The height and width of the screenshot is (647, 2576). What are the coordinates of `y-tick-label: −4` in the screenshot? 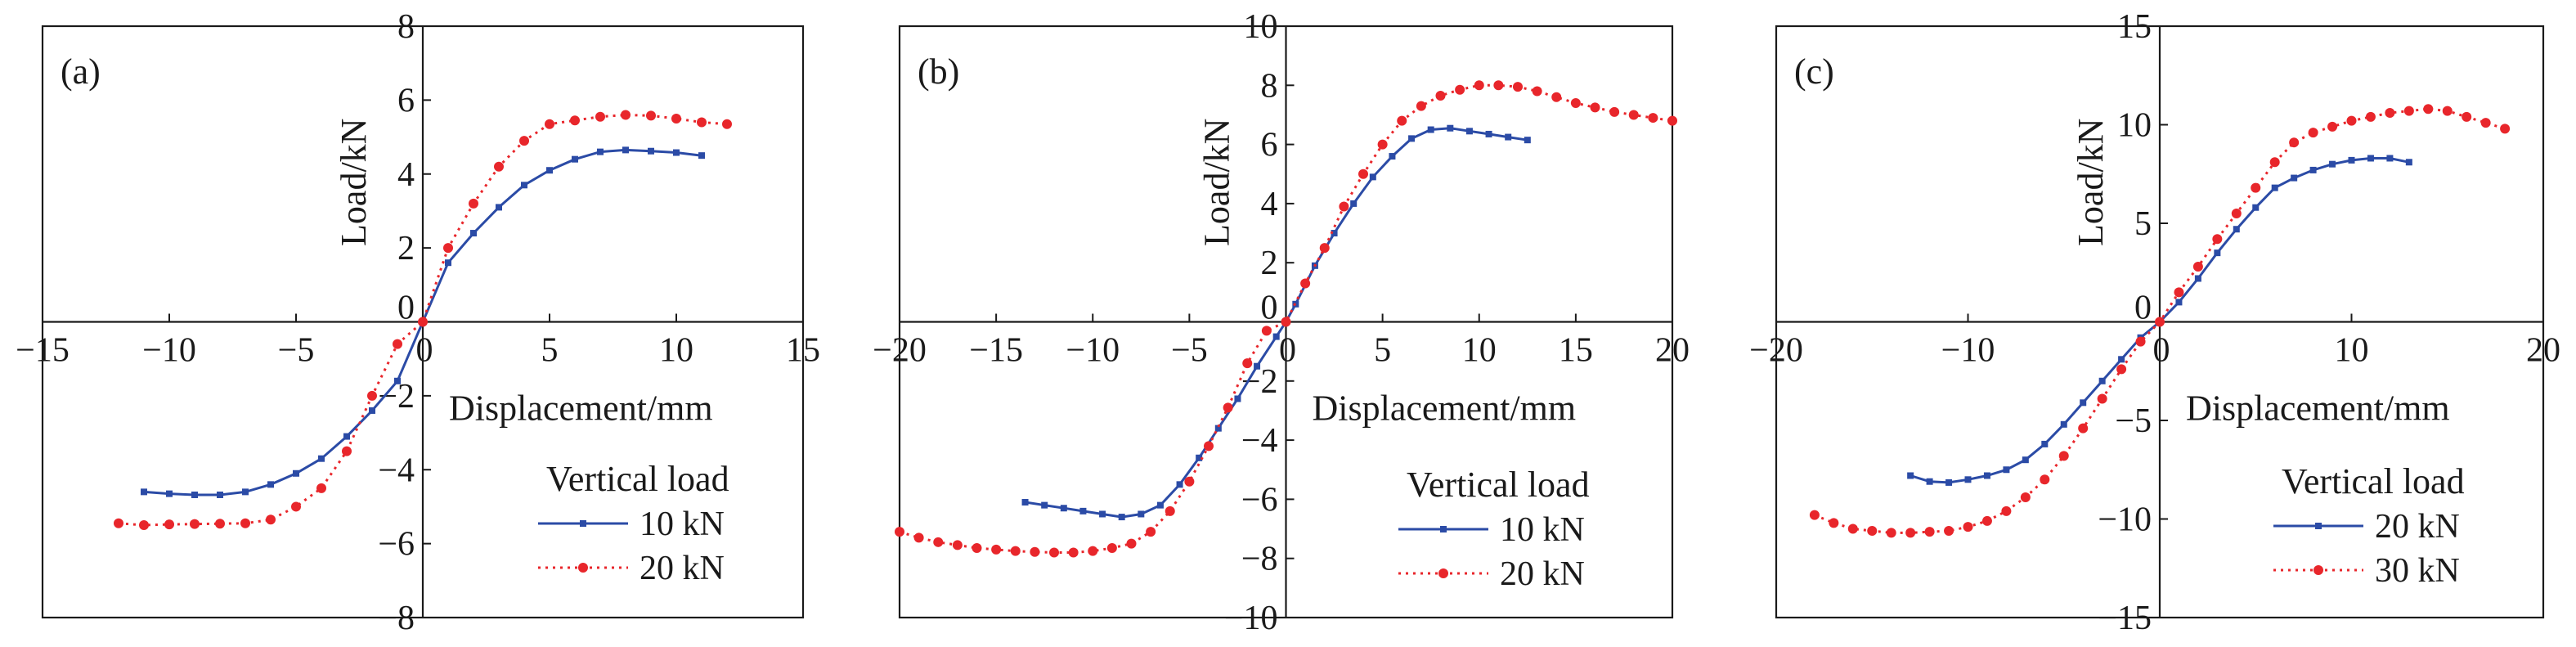 It's located at (396, 470).